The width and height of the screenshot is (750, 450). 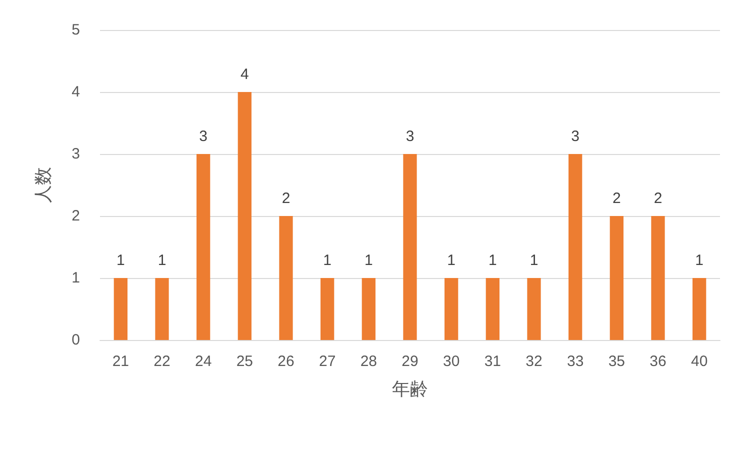 What do you see at coordinates (534, 361) in the screenshot?
I see `x-tick-label: 32` at bounding box center [534, 361].